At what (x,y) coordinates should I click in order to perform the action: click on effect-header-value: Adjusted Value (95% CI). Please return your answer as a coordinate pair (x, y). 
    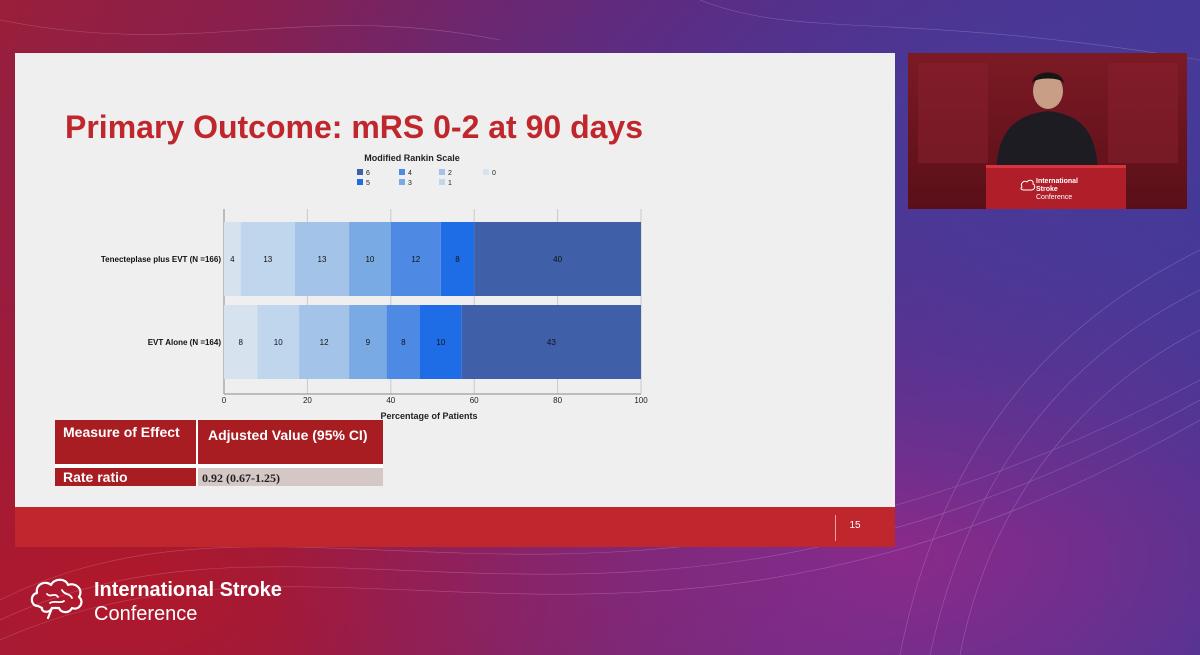
    Looking at the image, I should click on (290, 443).